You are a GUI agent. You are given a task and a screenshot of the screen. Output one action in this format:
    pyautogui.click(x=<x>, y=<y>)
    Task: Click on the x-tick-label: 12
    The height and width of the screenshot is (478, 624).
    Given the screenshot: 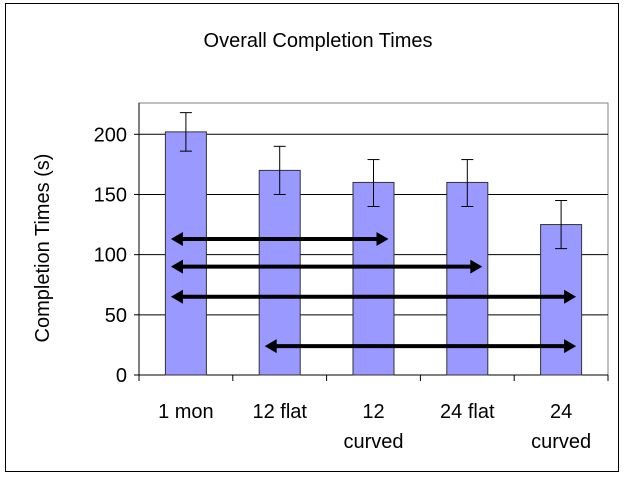 What is the action you would take?
    pyautogui.click(x=373, y=412)
    